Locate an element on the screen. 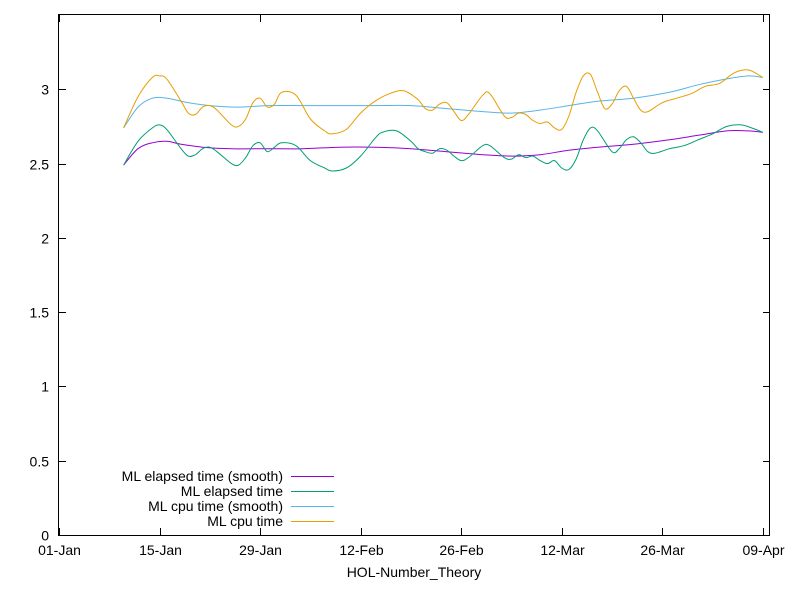 The image size is (800, 600). legend-label-ml-elapsed-time: ML elapsed time is located at coordinates (232, 491).